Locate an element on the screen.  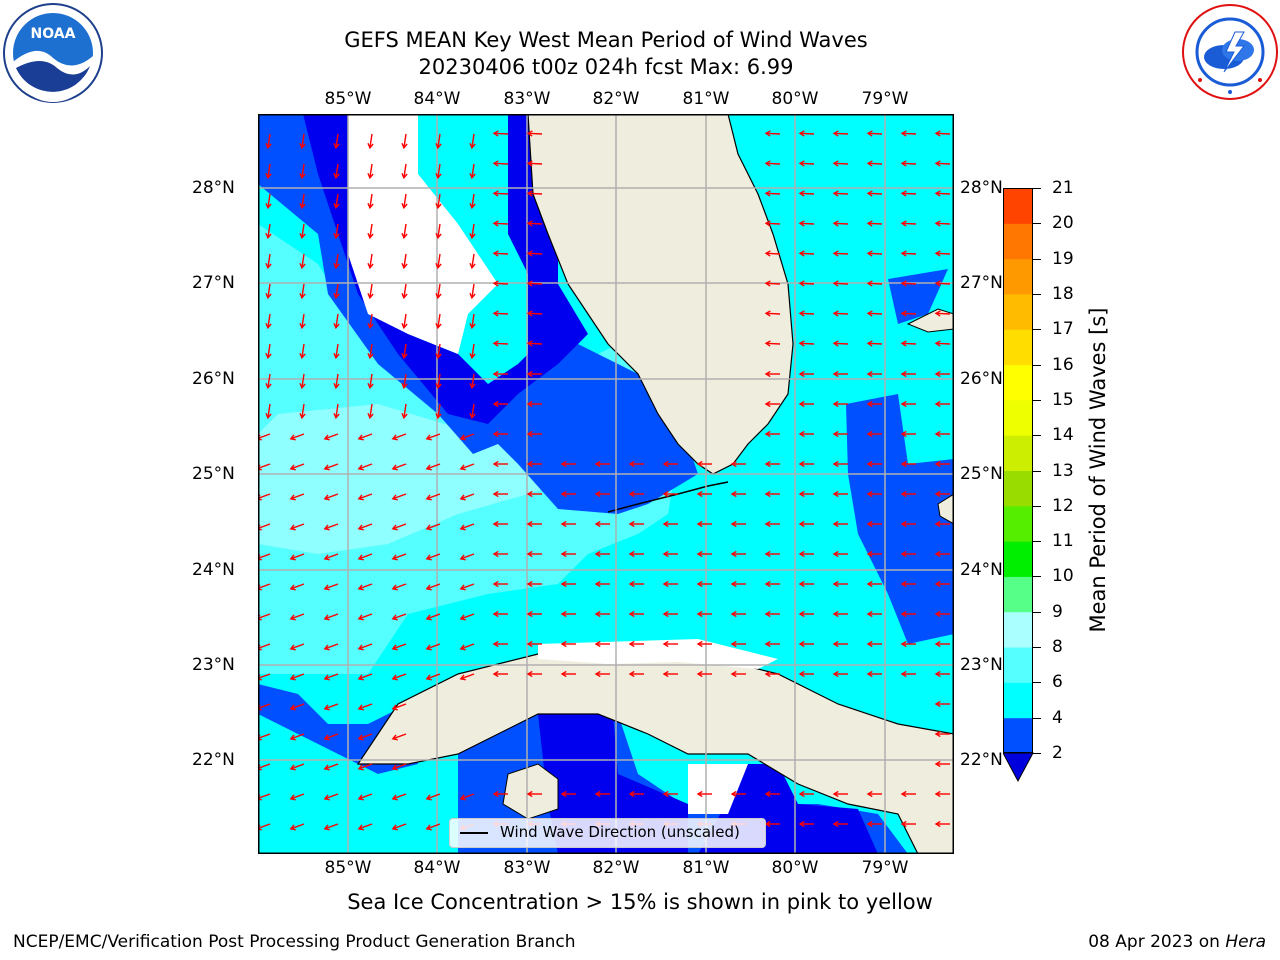
colorbar-tick-label: 4 is located at coordinates (1057, 717).